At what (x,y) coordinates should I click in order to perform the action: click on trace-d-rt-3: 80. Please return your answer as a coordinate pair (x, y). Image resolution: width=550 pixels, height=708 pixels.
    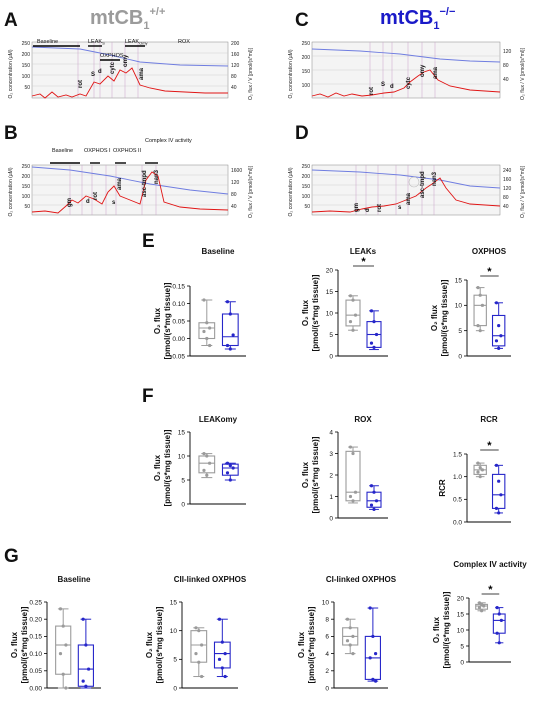
    Looking at the image, I should click on (506, 198).